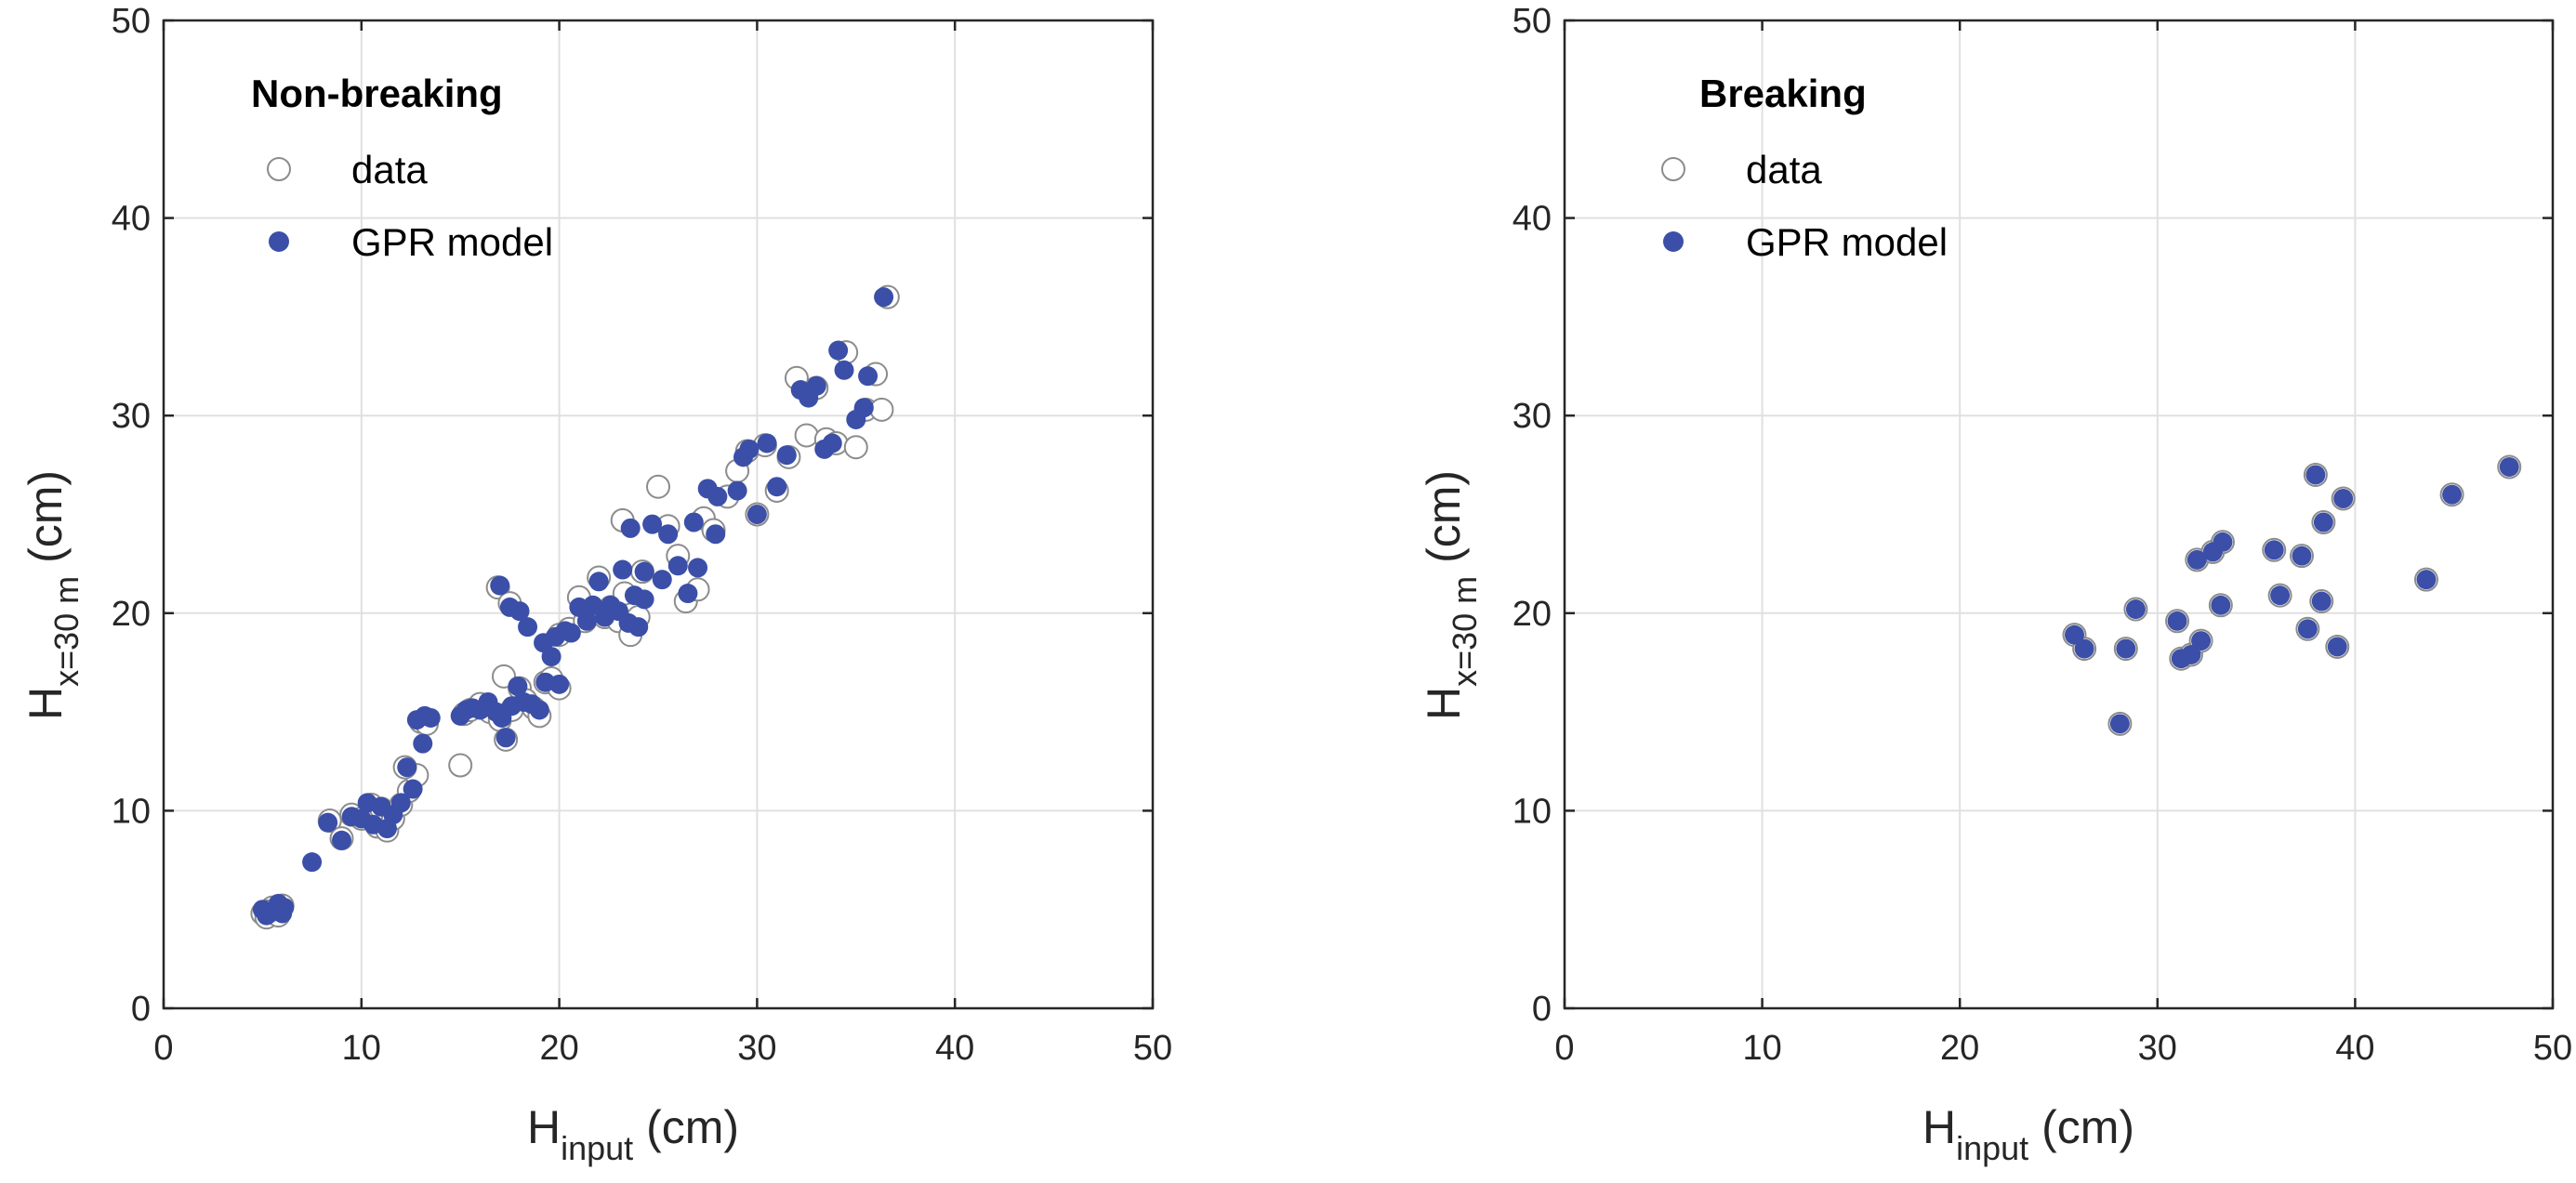 This screenshot has width=2576, height=1183. Describe the element at coordinates (131, 614) in the screenshot. I see `y-tick-label: 20` at that location.